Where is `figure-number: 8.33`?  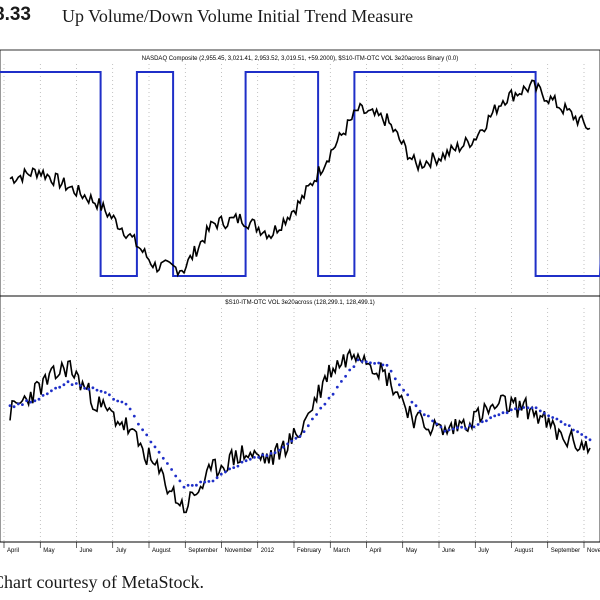 figure-number: 8.33 is located at coordinates (15, 14).